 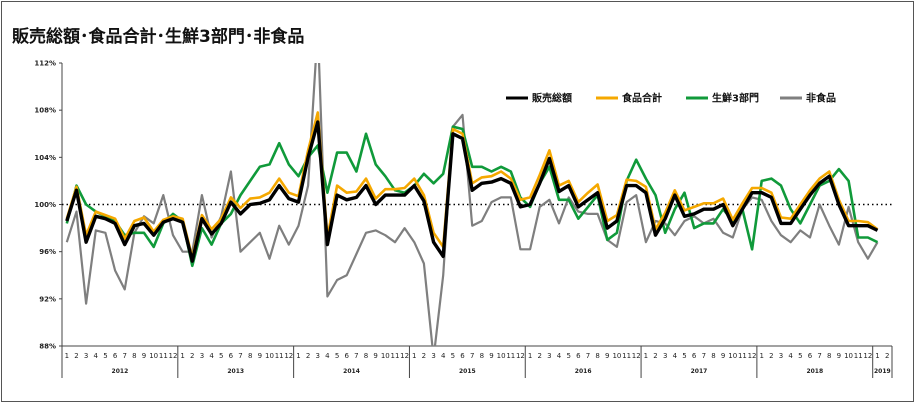 What do you see at coordinates (235, 371) in the screenshot?
I see `year-label: 2013` at bounding box center [235, 371].